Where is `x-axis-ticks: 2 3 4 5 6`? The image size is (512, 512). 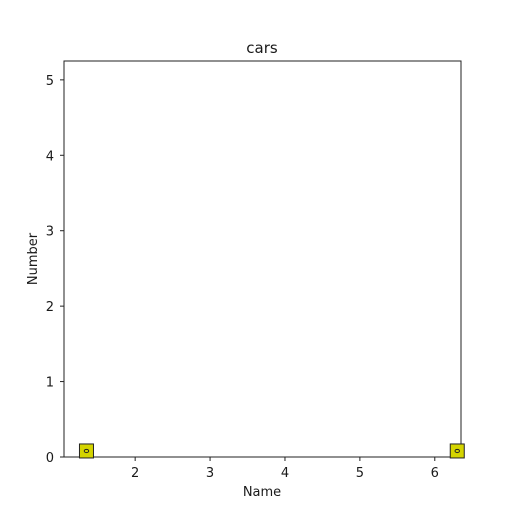 x-axis-ticks: 2 3 4 5 6 is located at coordinates (285, 469).